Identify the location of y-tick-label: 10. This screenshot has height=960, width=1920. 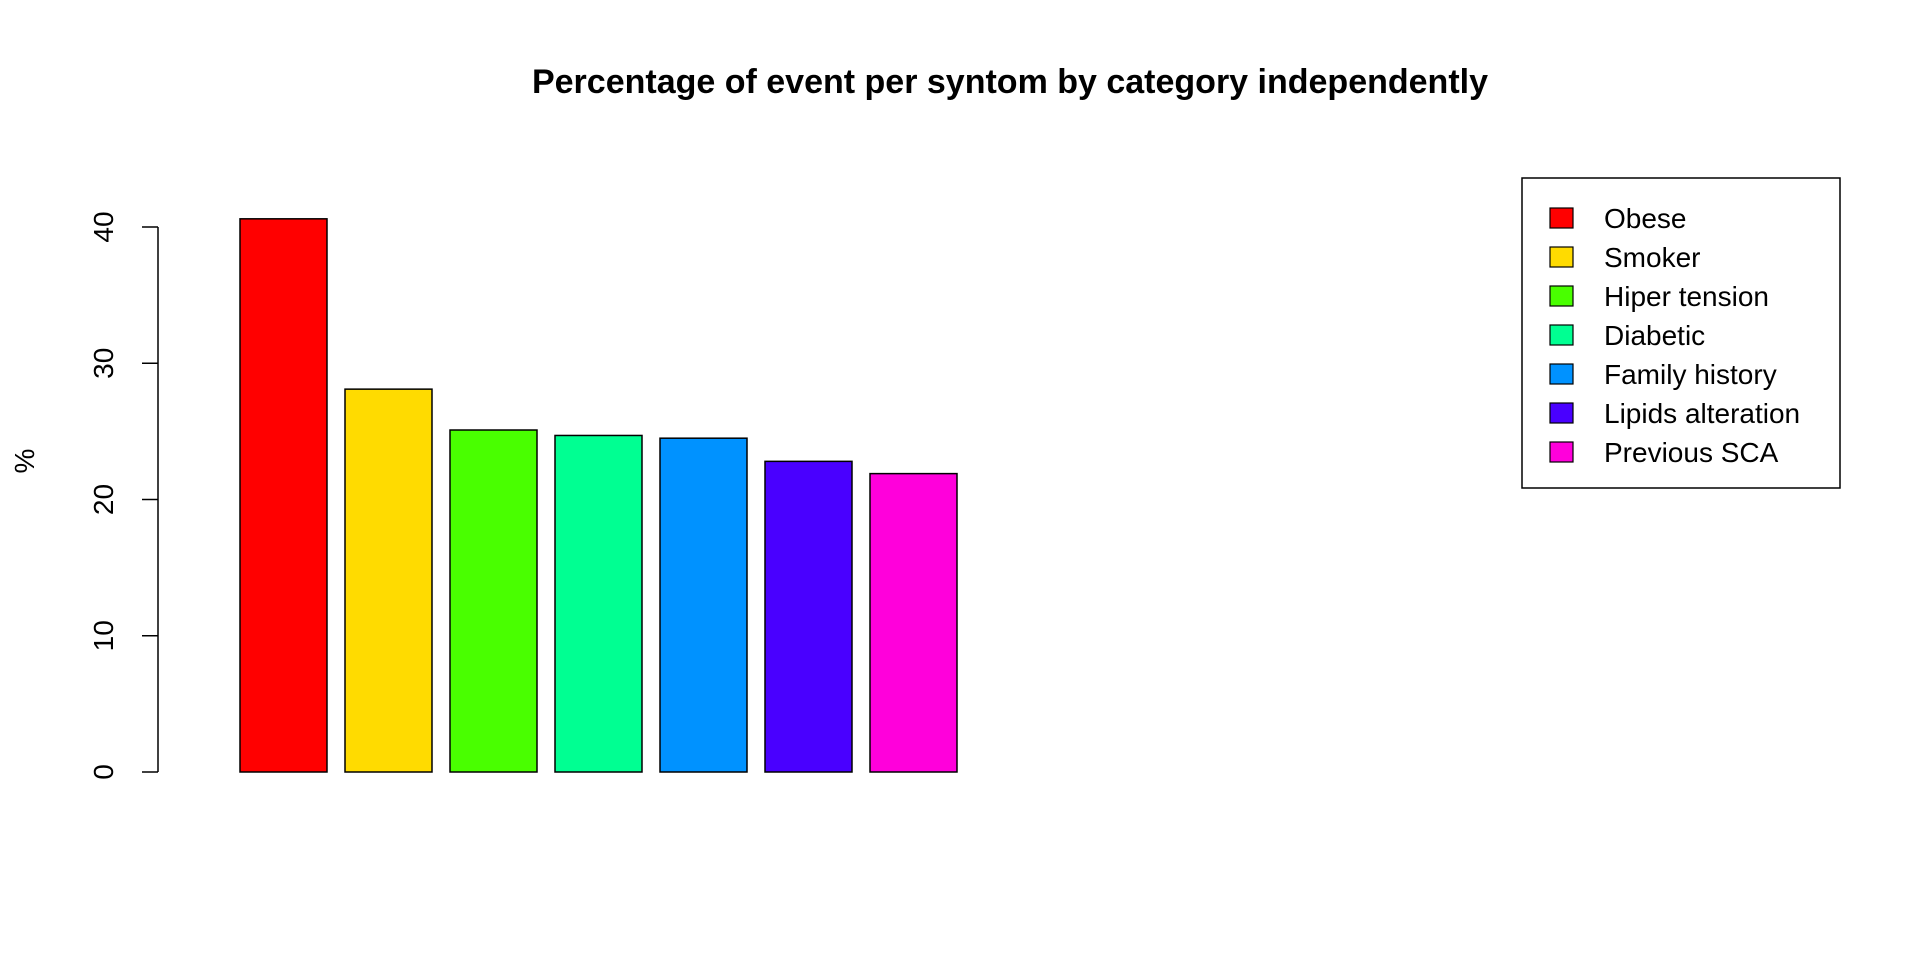
(103, 635).